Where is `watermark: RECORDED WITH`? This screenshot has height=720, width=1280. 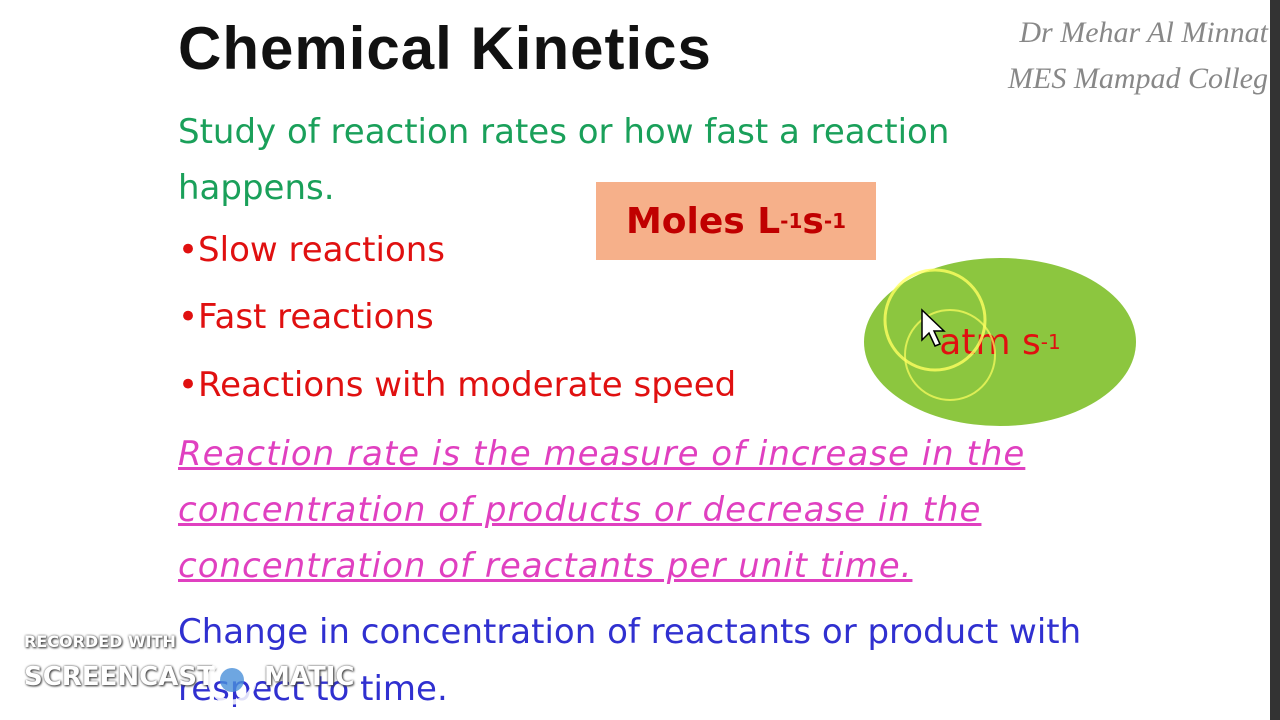 watermark: RECORDED WITH is located at coordinates (100, 641).